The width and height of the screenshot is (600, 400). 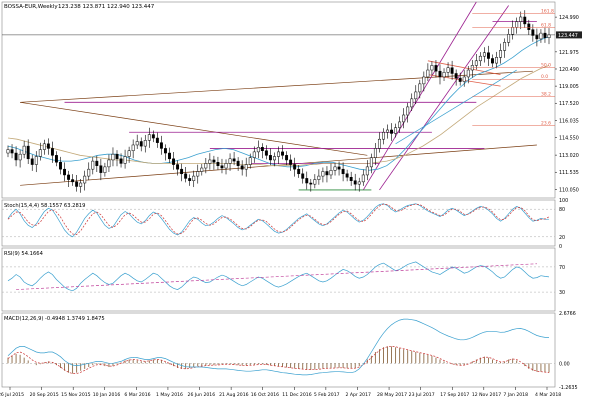 What do you see at coordinates (12, 395) in the screenshot?
I see `x-tick-label: 26 Jul 2015` at bounding box center [12, 395].